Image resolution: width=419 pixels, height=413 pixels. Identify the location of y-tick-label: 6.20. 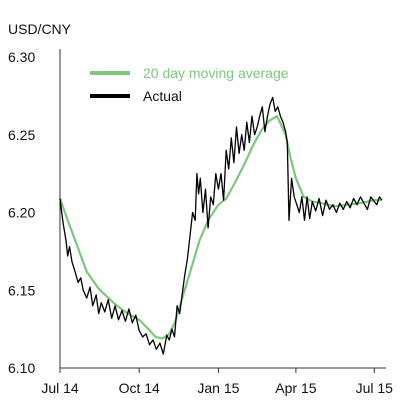
(21, 213).